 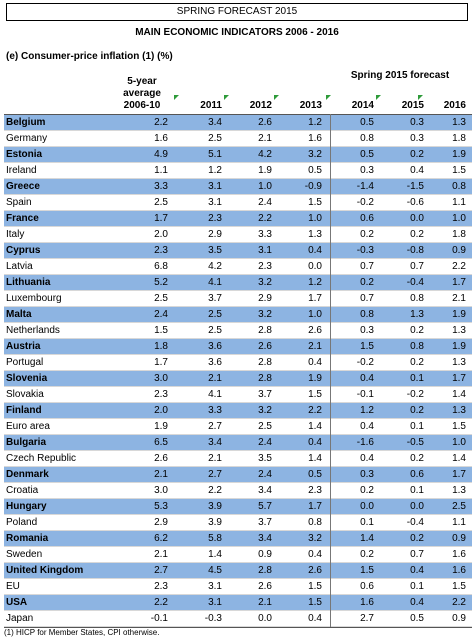 What do you see at coordinates (415, 522) in the screenshot?
I see `cell-value: -0.4` at bounding box center [415, 522].